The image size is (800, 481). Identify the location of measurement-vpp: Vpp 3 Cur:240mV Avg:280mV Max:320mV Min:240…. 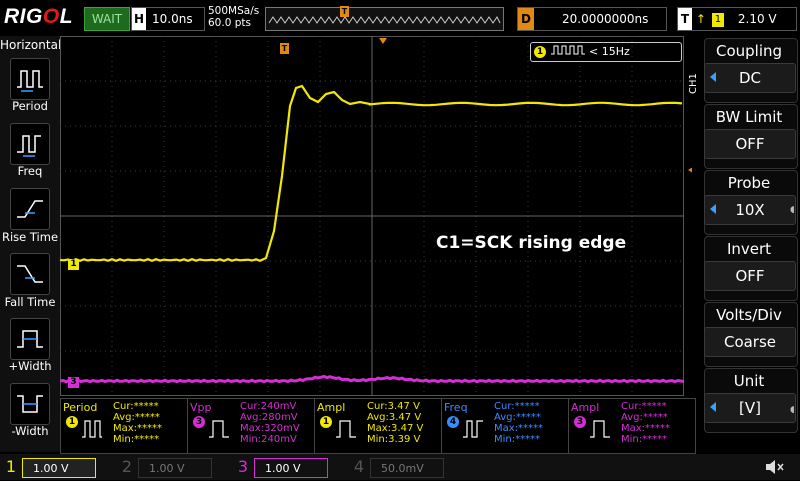
(251, 426).